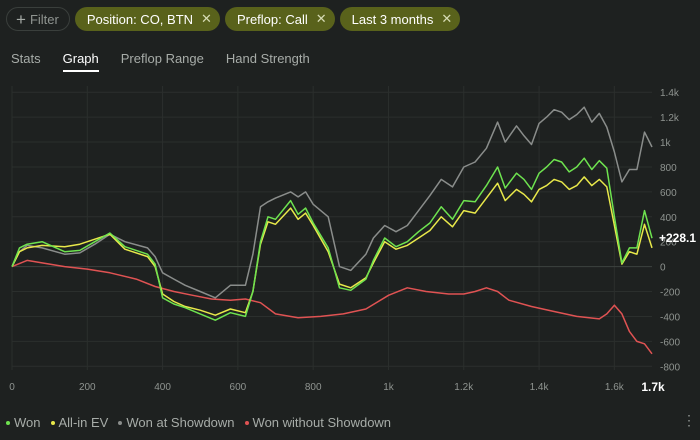 This screenshot has height=440, width=700. I want to click on plus-icon: +, so click(21, 19).